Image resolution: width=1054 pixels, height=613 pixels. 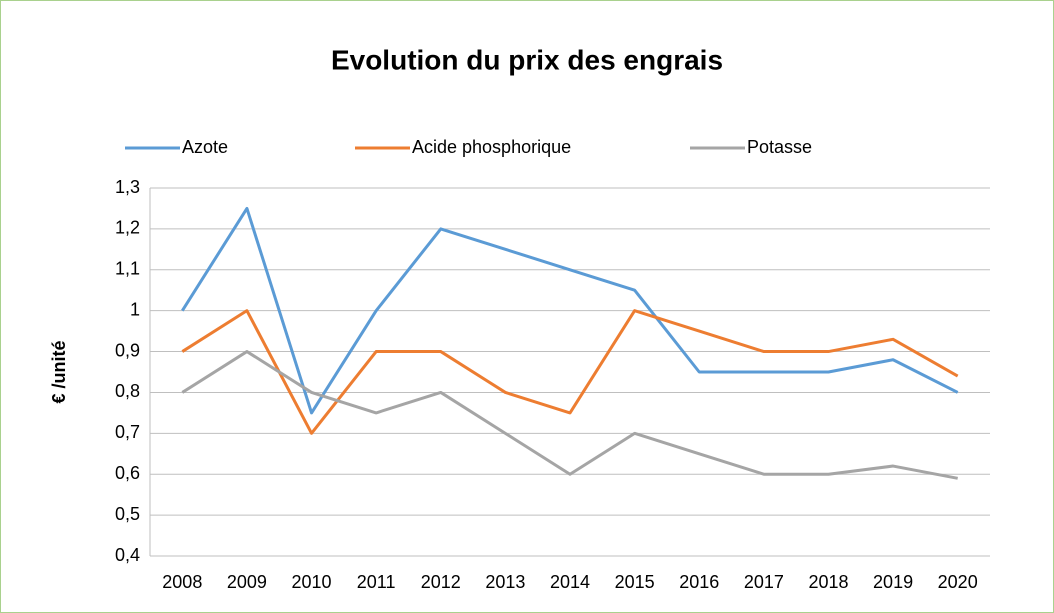 What do you see at coordinates (779, 147) in the screenshot?
I see `legend-label: Potasse` at bounding box center [779, 147].